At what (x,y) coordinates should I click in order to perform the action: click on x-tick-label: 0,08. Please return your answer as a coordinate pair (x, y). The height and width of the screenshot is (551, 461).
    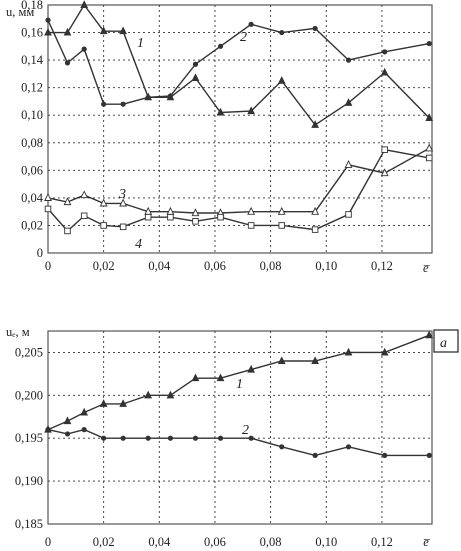
    Looking at the image, I should click on (271, 542).